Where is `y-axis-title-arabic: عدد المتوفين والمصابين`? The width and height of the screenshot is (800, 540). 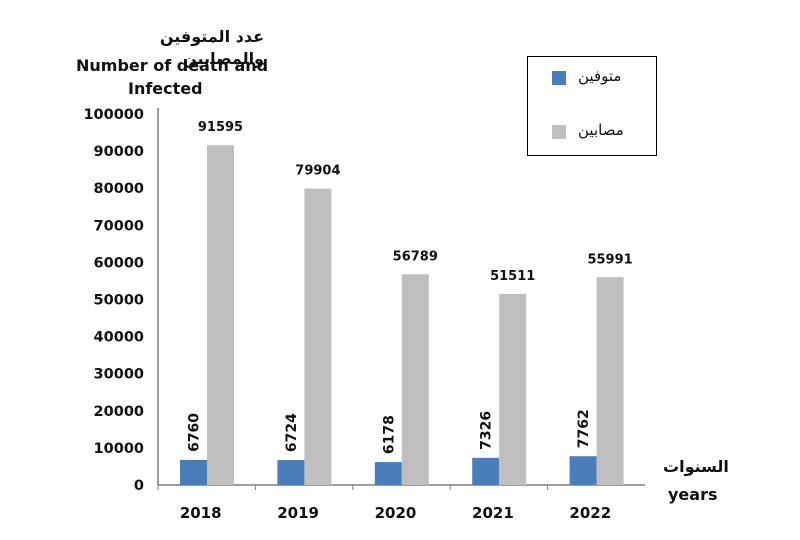 y-axis-title-arabic: عدد المتوفين والمصابين is located at coordinates (211, 47).